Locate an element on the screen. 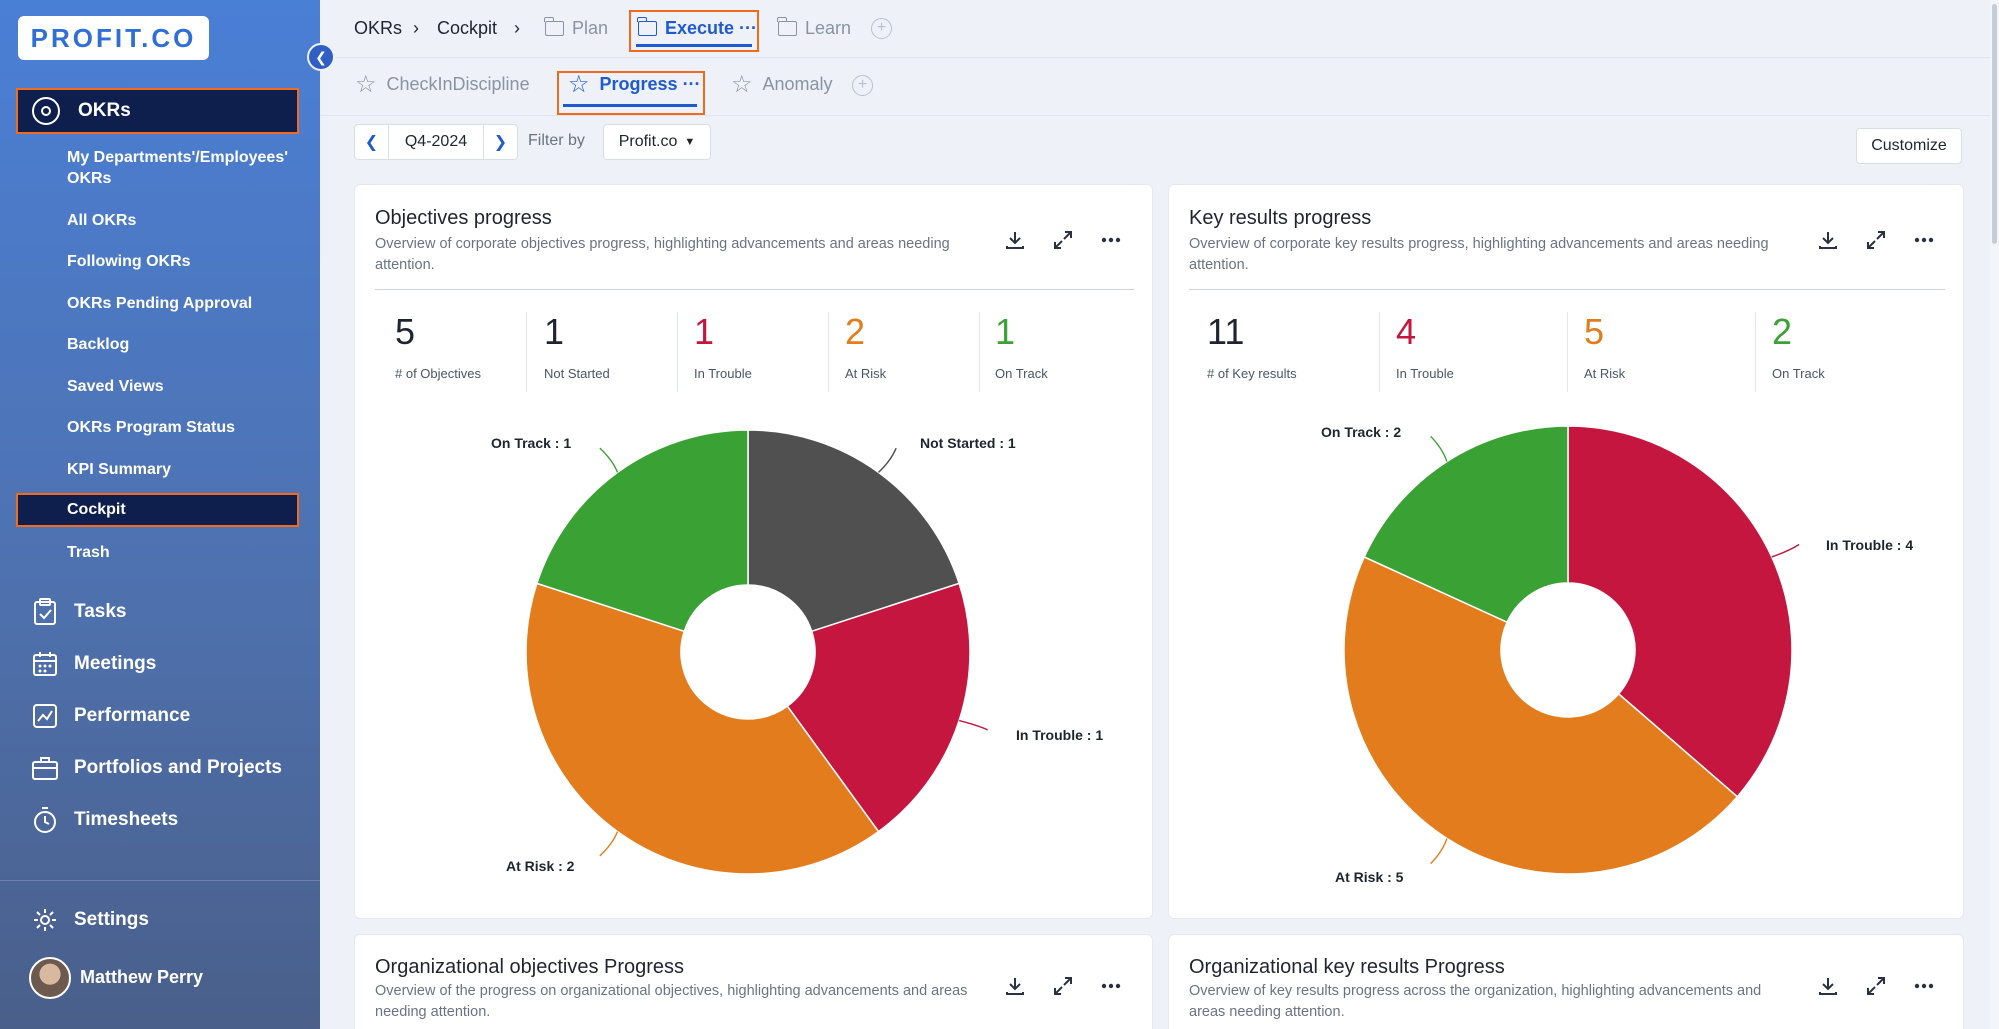  sidebar-item-okrs: OKRs is located at coordinates (157, 111).